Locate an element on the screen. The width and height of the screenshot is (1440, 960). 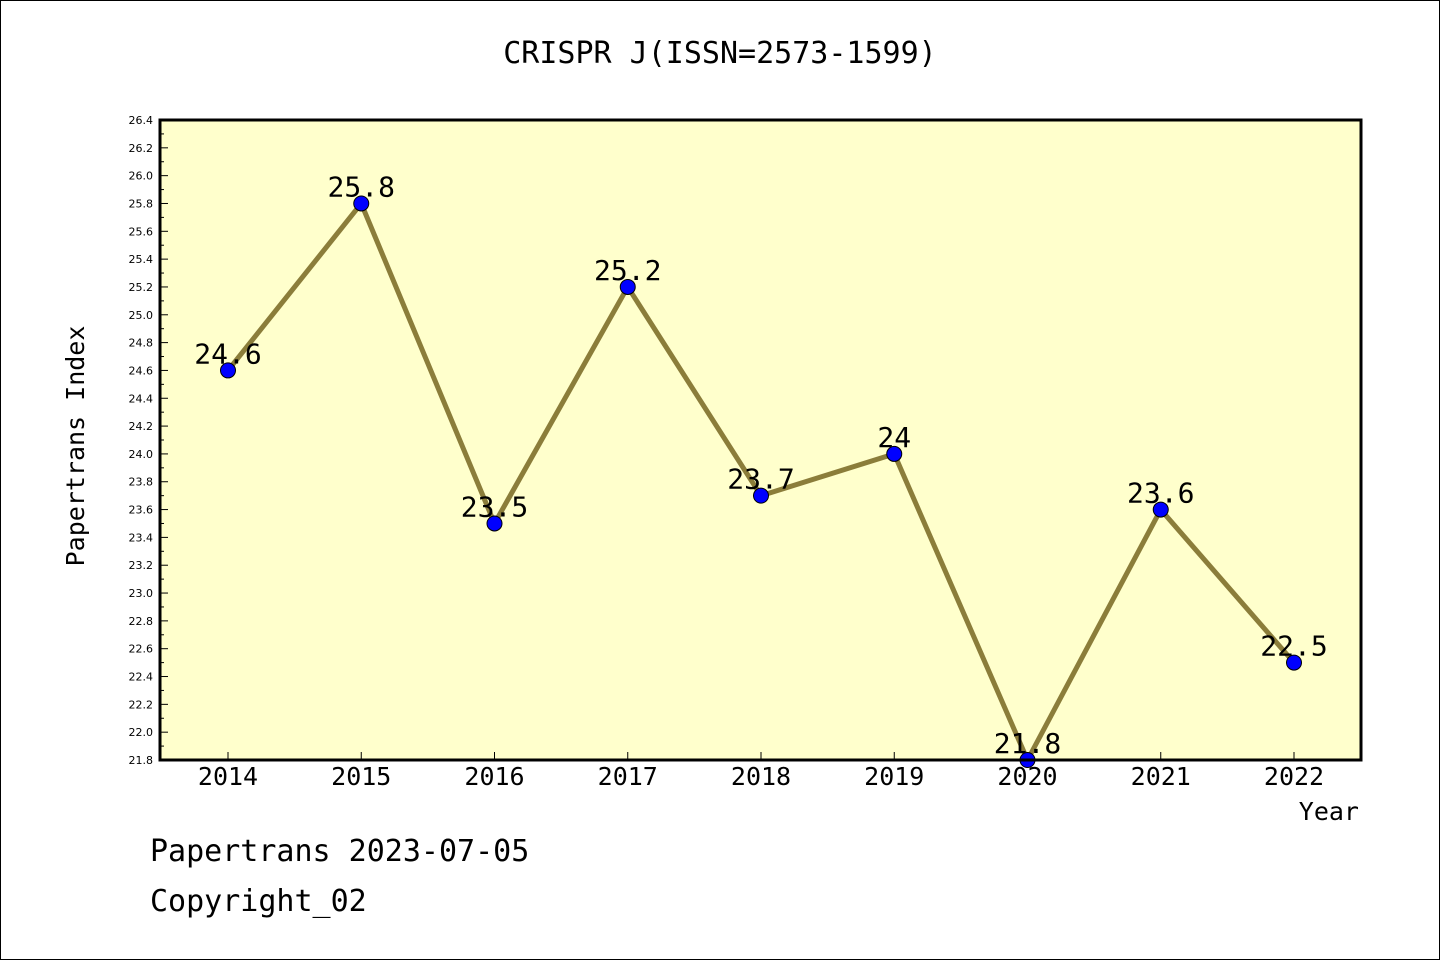
y-tick-label: 23.6 is located at coordinates (141, 510).